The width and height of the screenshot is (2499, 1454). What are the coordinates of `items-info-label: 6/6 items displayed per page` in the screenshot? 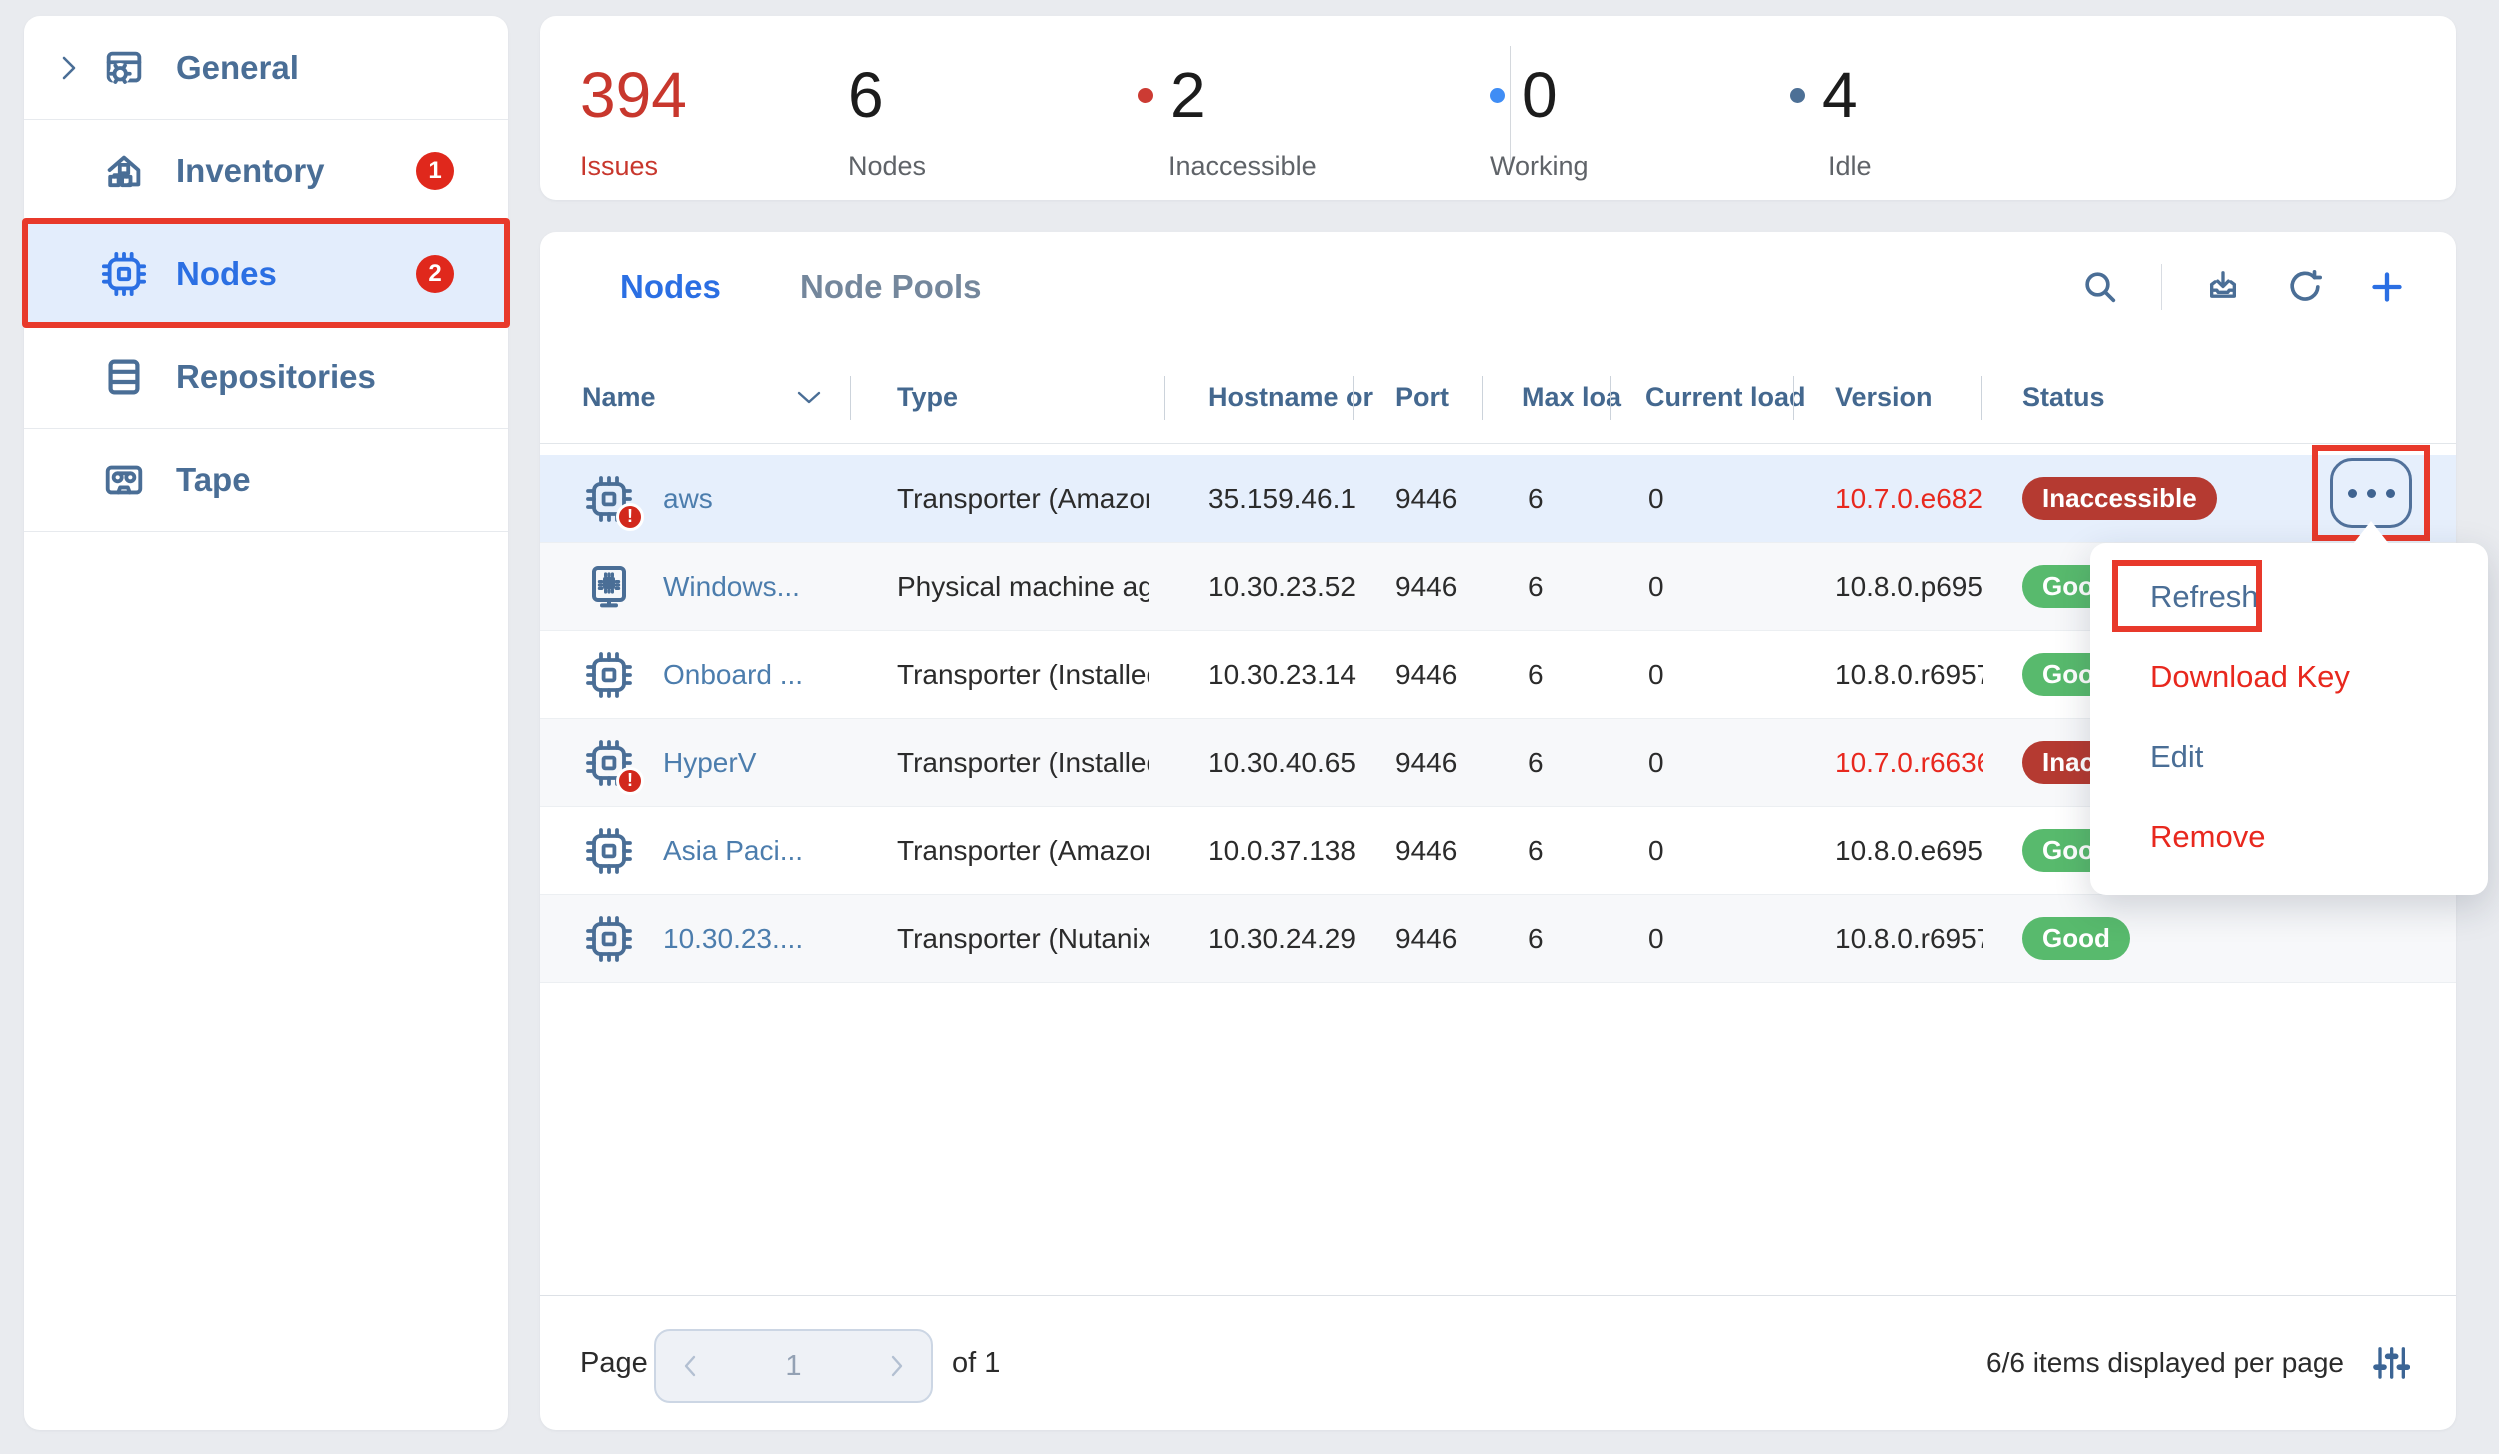 It's located at (2165, 1362).